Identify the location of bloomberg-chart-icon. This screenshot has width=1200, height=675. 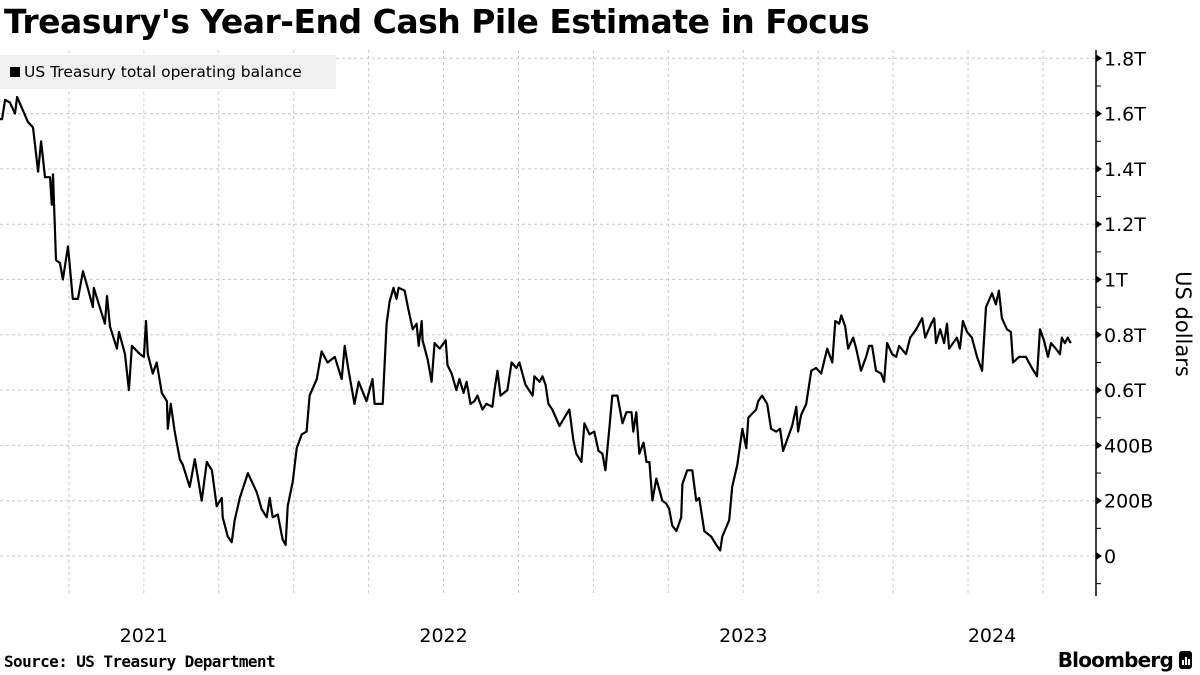
(1185, 660).